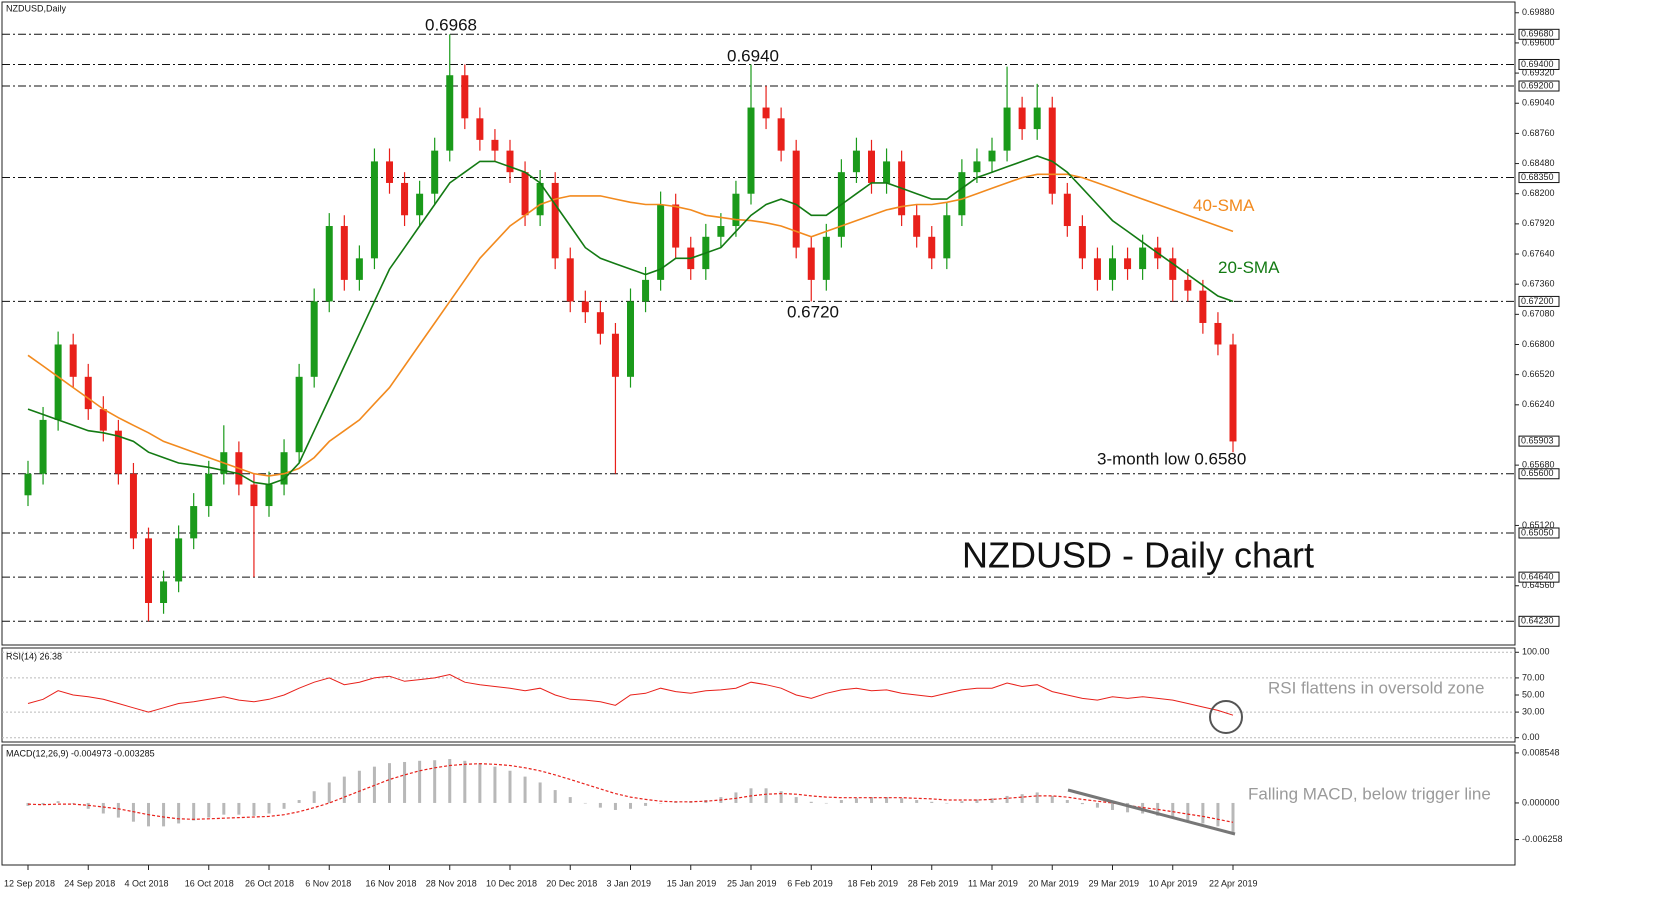 The image size is (1662, 919). I want to click on y-tick-label: 0.68760, so click(1538, 133).